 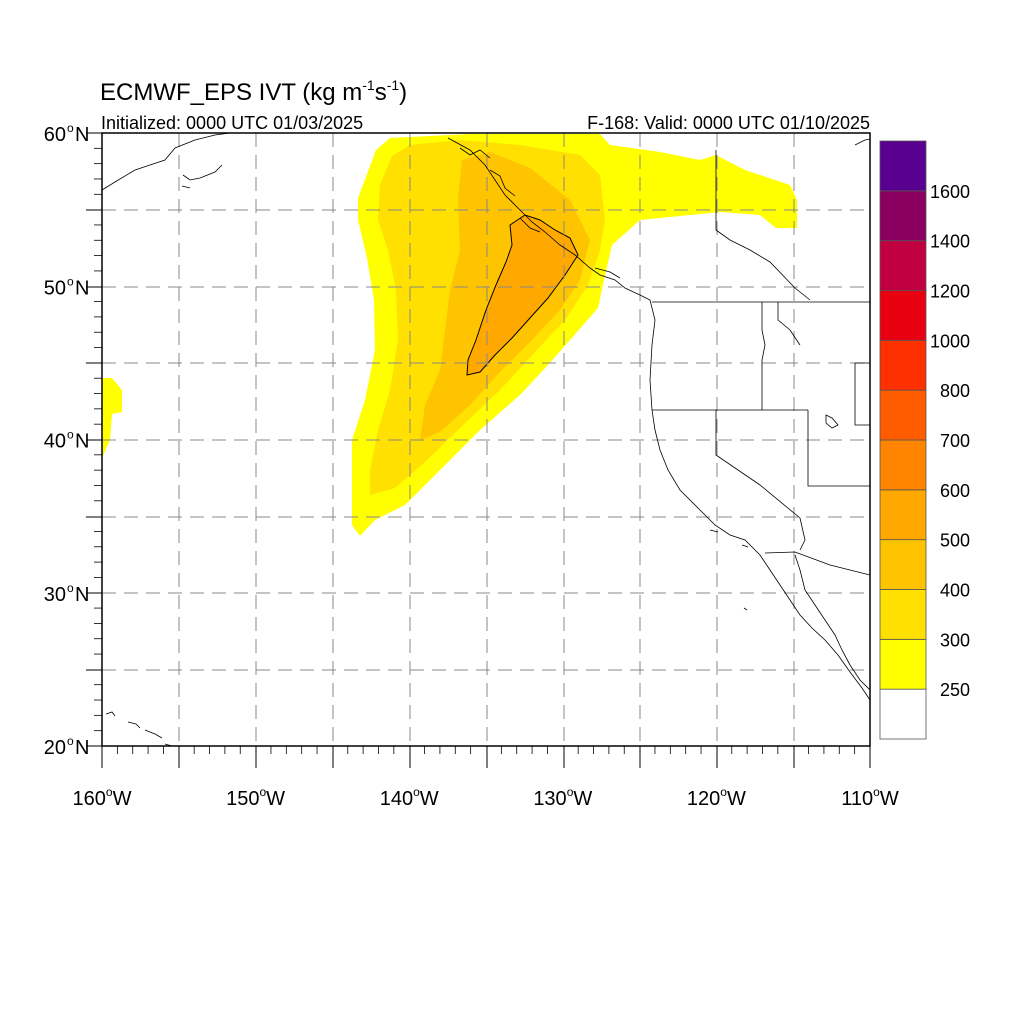 I want to click on ivt-colorbar: 250 300 400 500 600 700 800 1000 1200 1400 1600, so click(x=924, y=440).